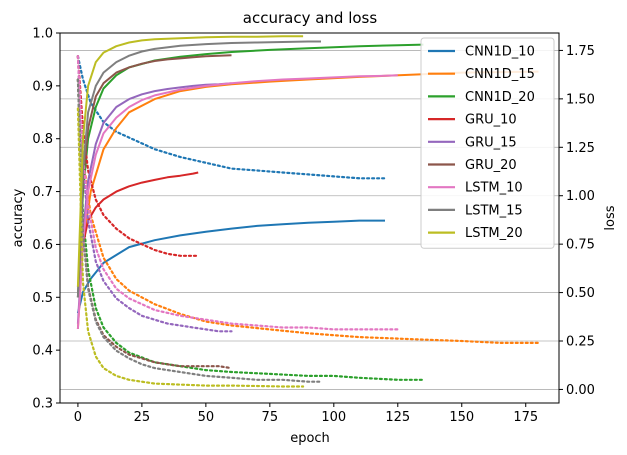 Image resolution: width=627 pixels, height=455 pixels. Describe the element at coordinates (491, 165) in the screenshot. I see `legend-label-gru-20: GRU_20` at that location.